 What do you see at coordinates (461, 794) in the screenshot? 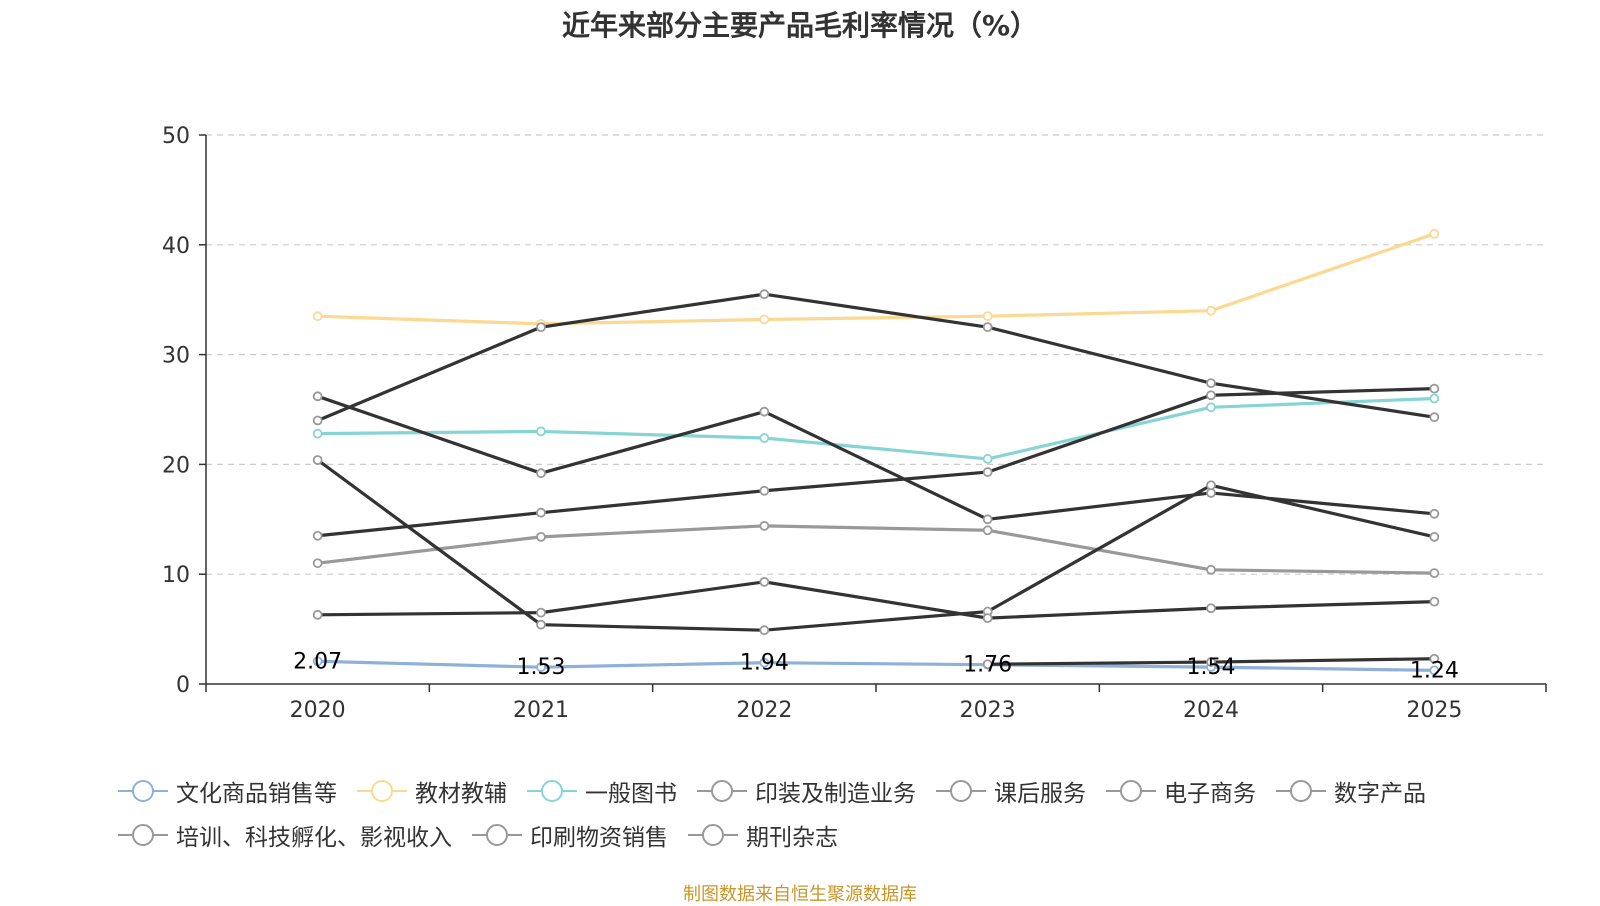
I see `legend-label: 教材教辅` at bounding box center [461, 794].